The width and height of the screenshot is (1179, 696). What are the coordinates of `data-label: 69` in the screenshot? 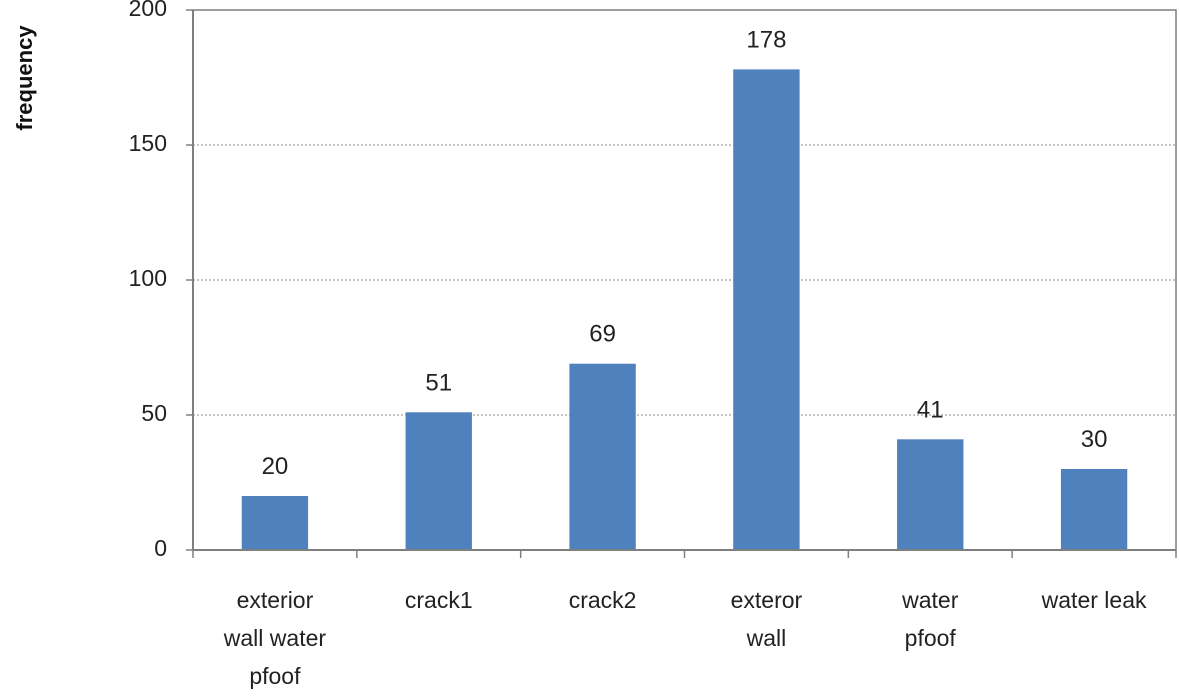 It's located at (602, 334).